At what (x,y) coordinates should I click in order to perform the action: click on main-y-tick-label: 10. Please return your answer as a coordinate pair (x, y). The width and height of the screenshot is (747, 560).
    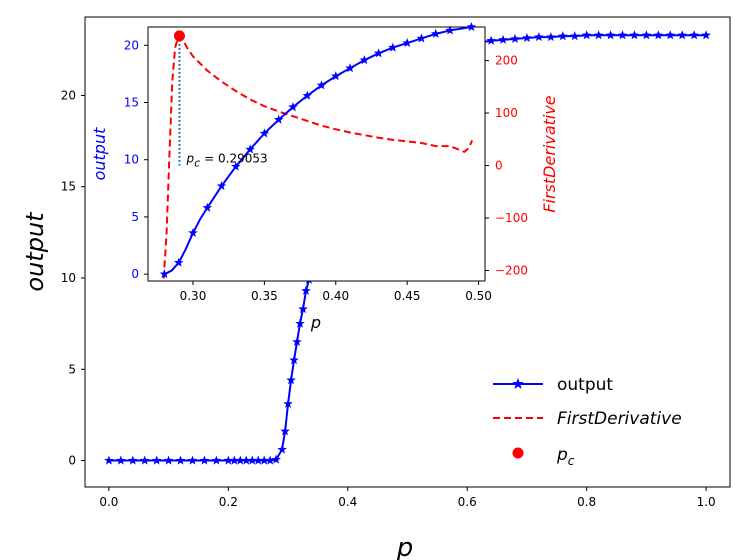
    Looking at the image, I should click on (68, 278).